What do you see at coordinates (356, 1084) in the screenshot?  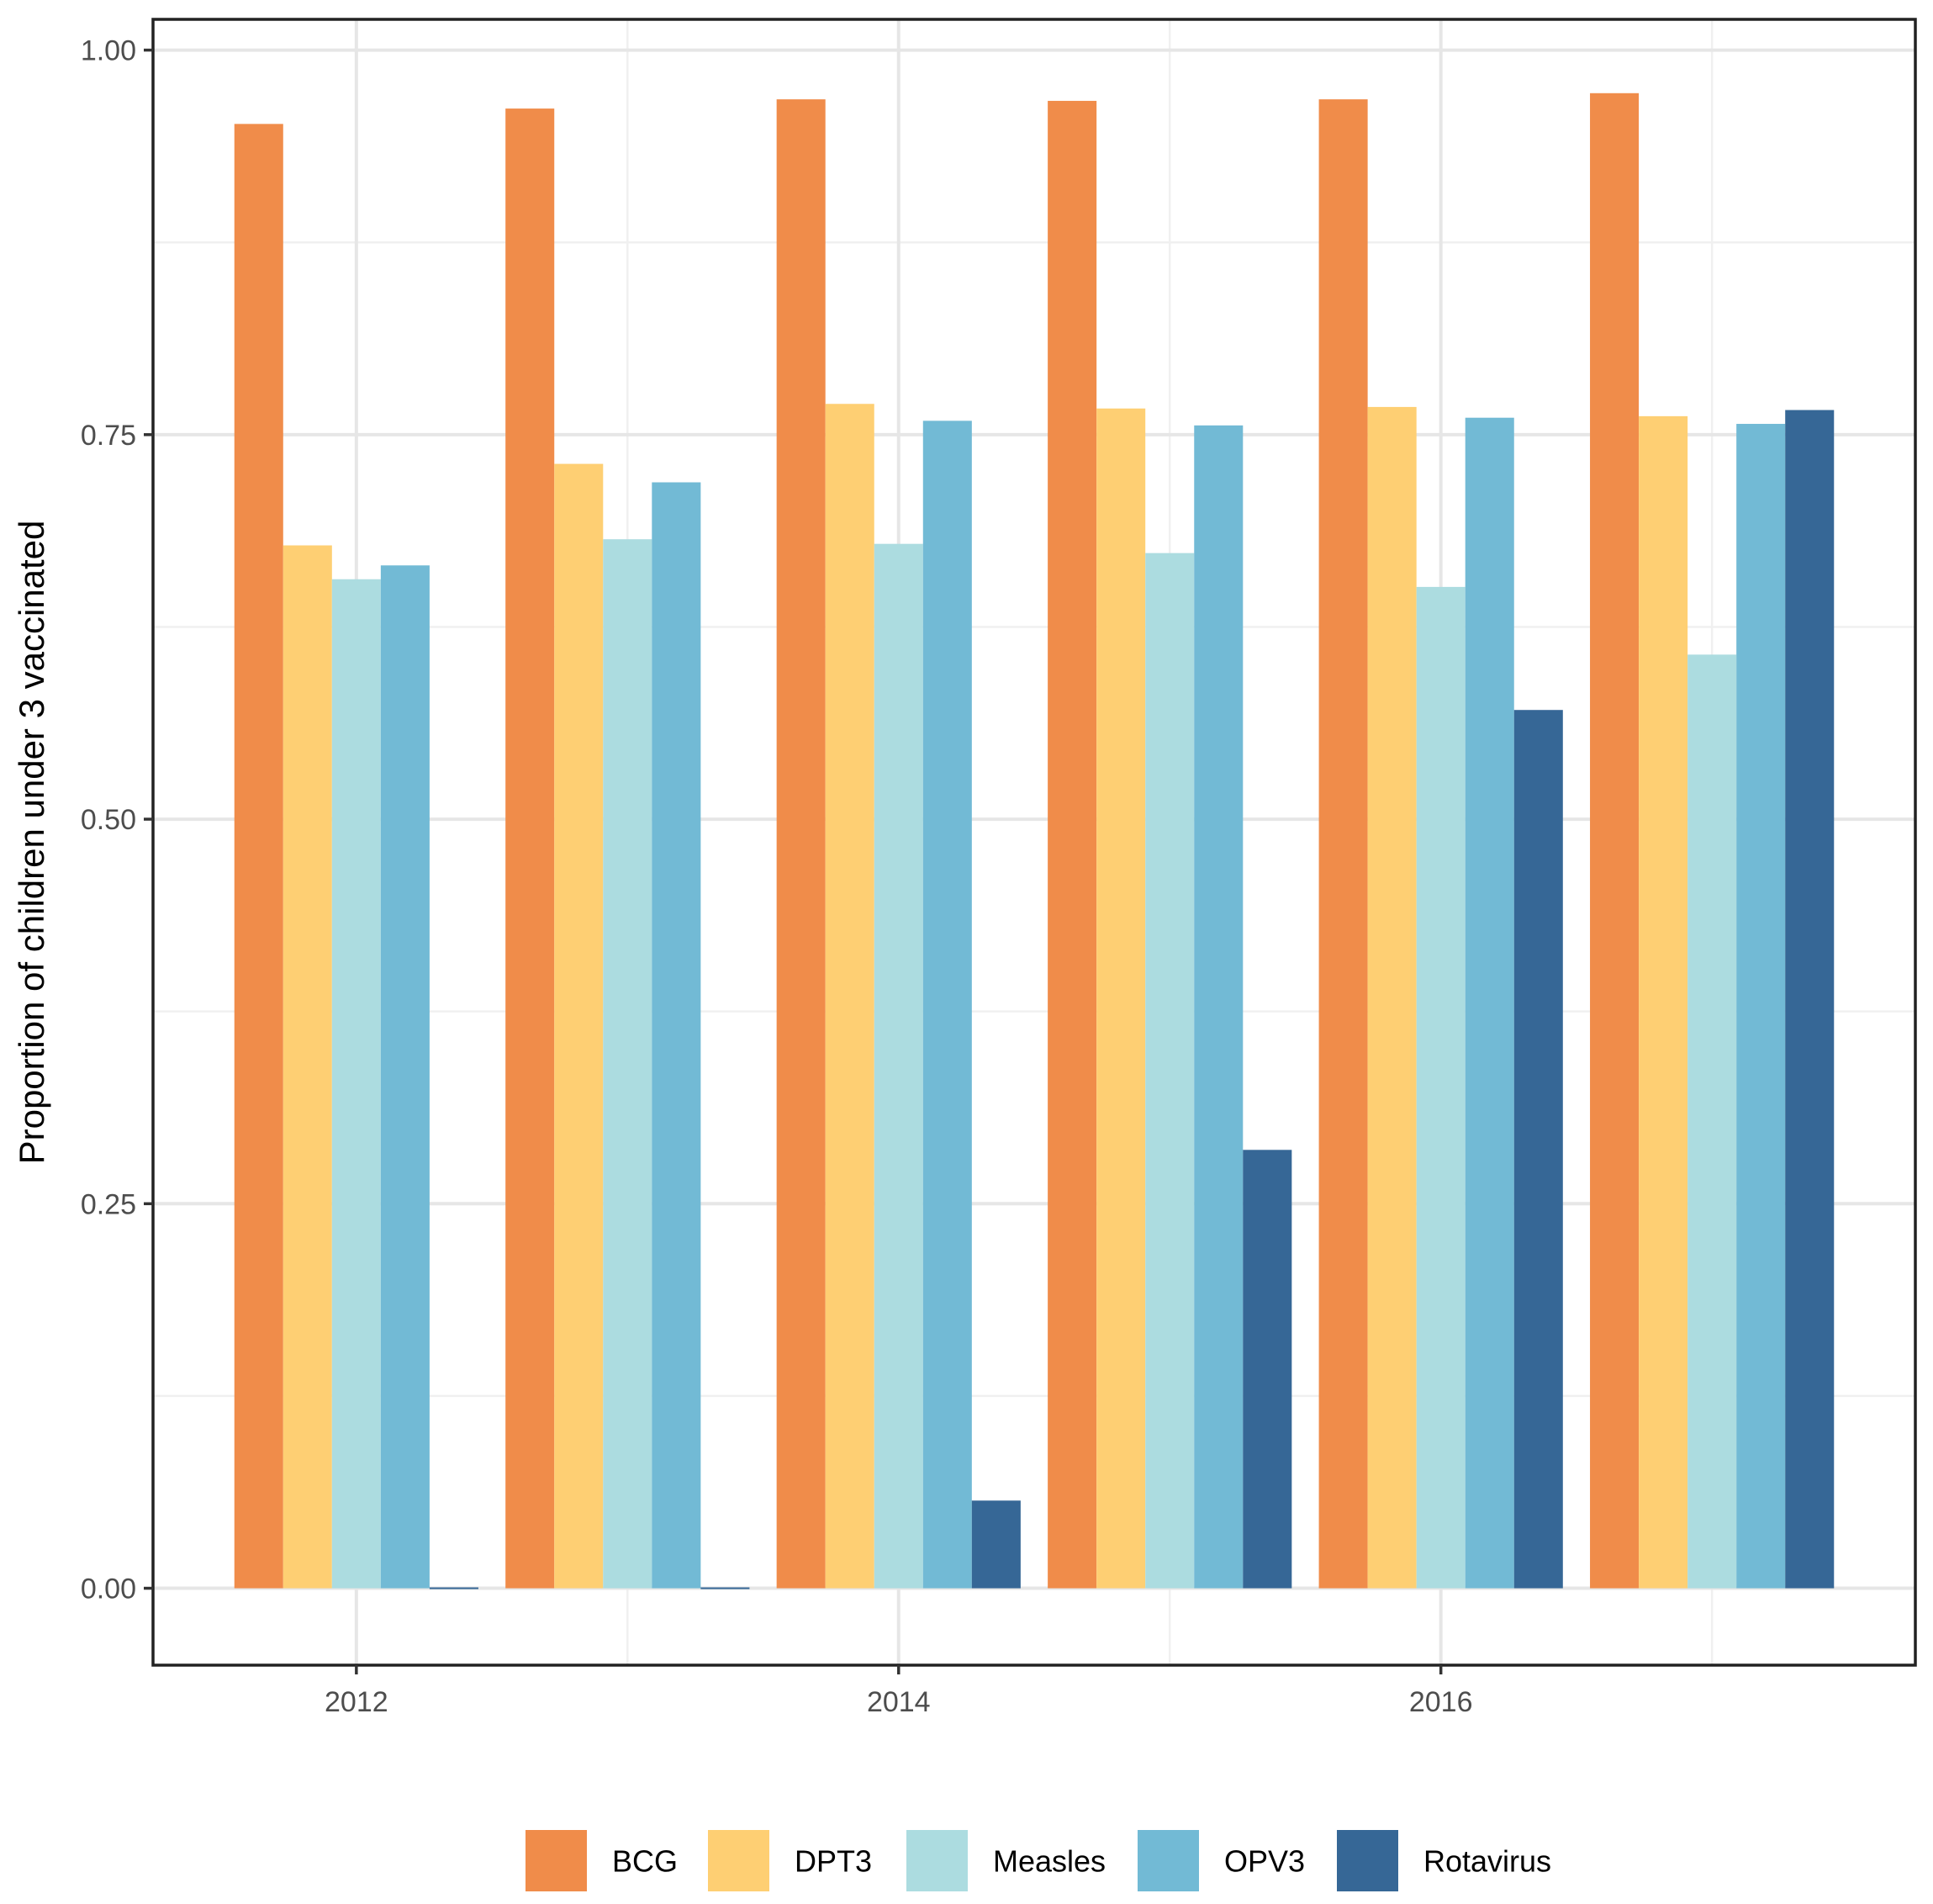 I see `bar-measles-2012` at bounding box center [356, 1084].